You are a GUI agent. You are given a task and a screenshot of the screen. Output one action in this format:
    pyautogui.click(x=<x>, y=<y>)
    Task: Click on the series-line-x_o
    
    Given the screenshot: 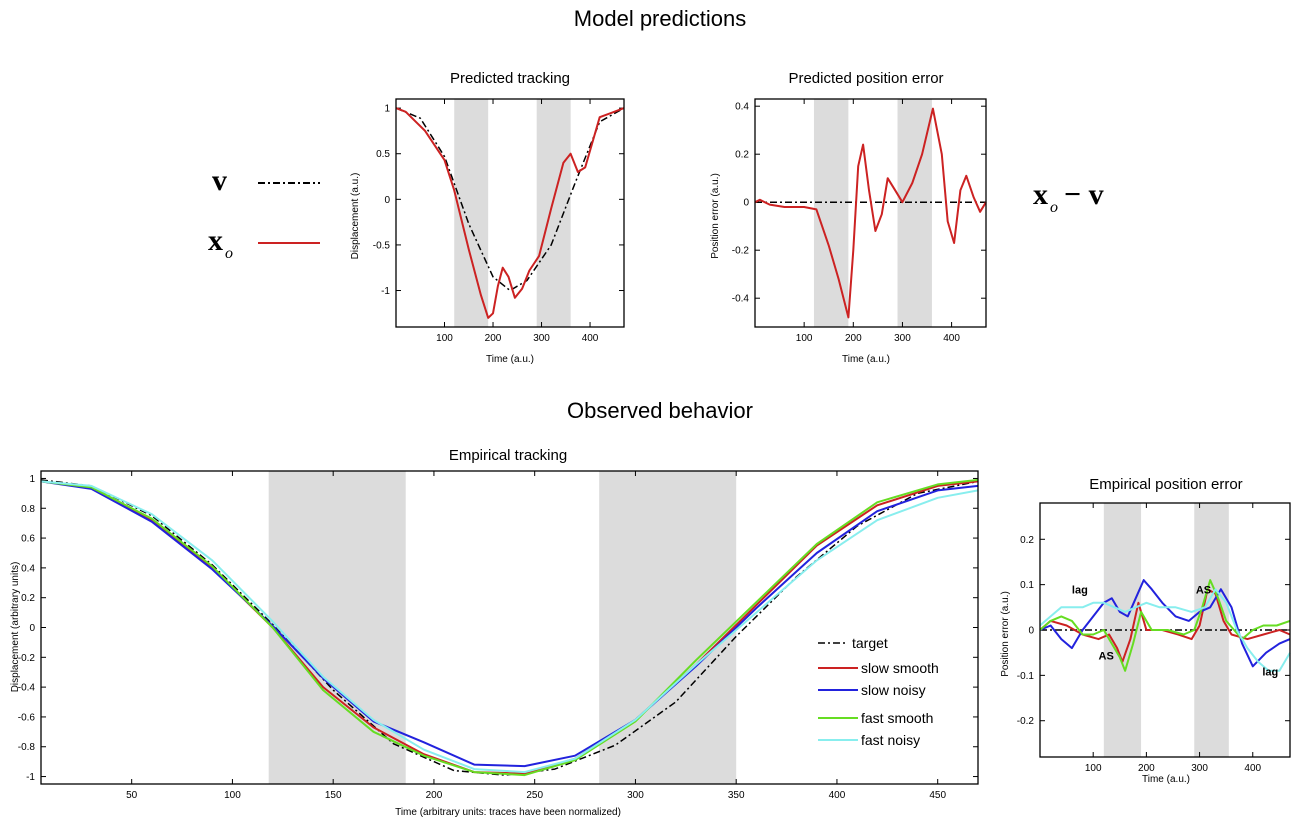 What is the action you would take?
    pyautogui.click(x=510, y=213)
    